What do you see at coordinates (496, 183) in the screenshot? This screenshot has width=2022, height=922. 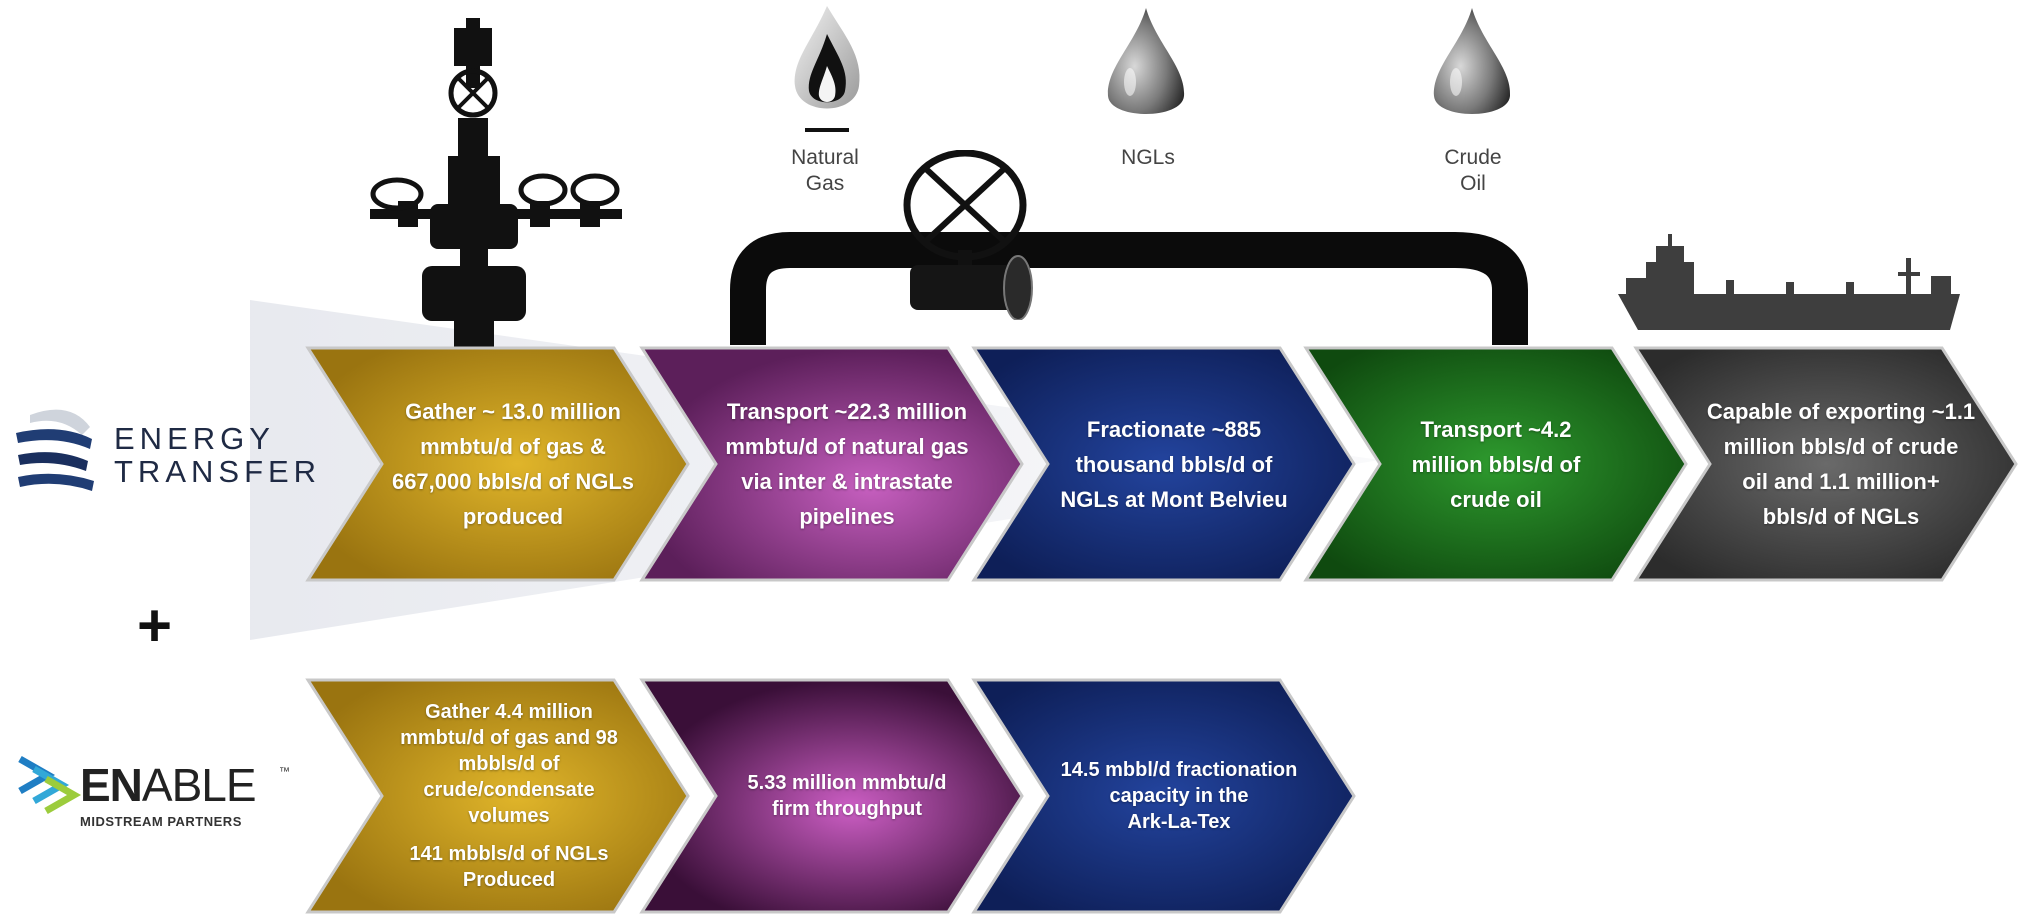 I see `wellhead-icon` at bounding box center [496, 183].